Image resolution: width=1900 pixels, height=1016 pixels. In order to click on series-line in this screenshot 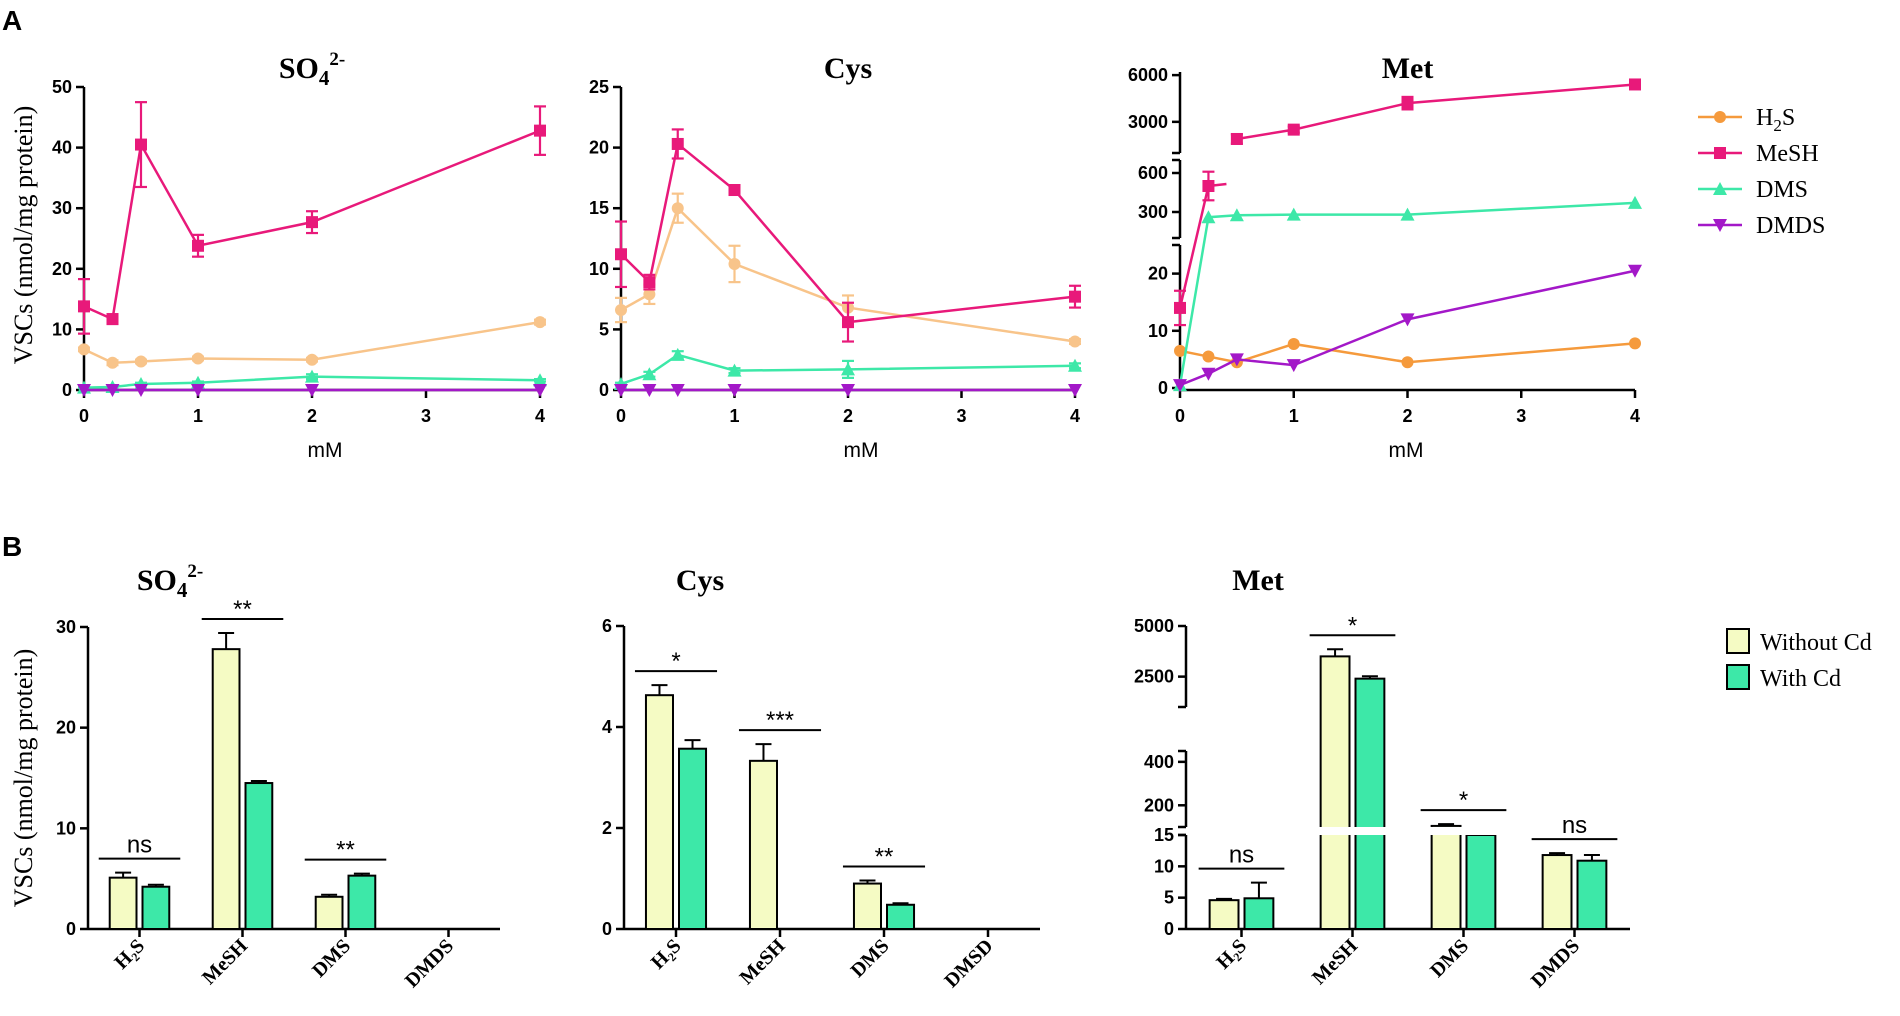, I will do `click(1407, 328)`.